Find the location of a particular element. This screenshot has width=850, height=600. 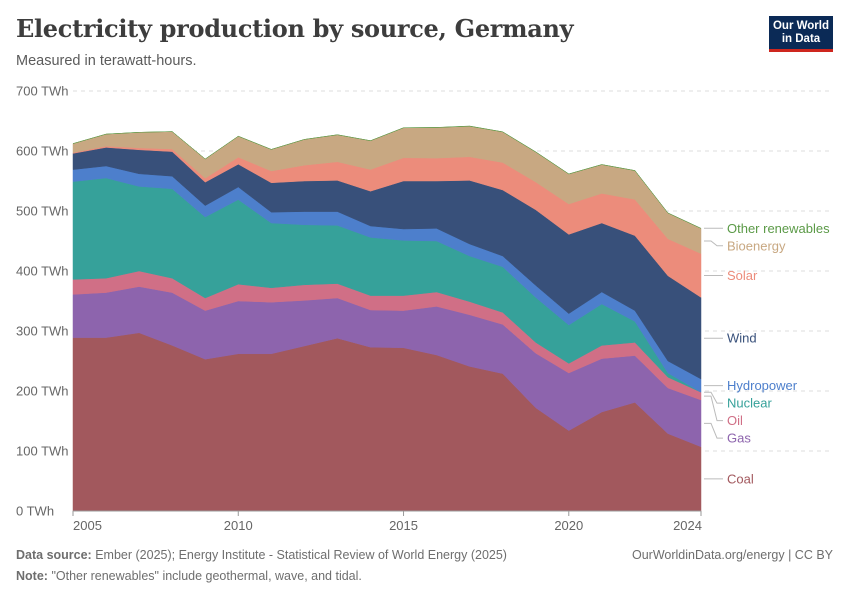

chart-subtitle: Measured in terawatt-hours. is located at coordinates (106, 61).